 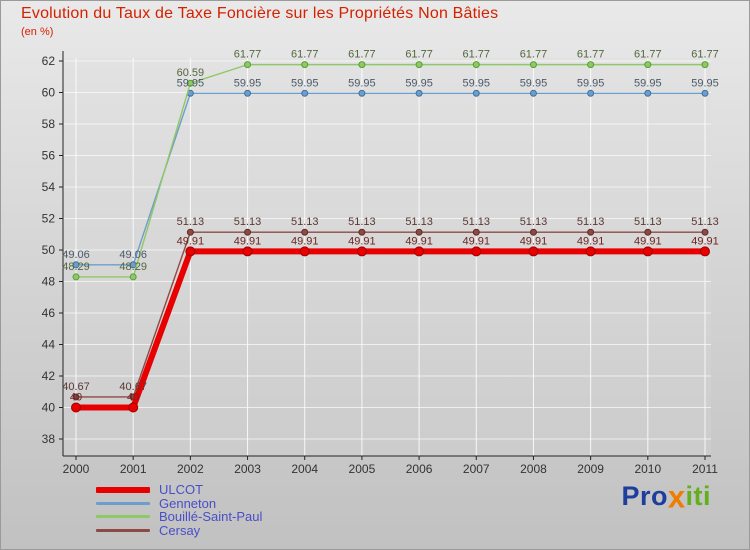 I want to click on x-tick-label: 2011, so click(x=705, y=469).